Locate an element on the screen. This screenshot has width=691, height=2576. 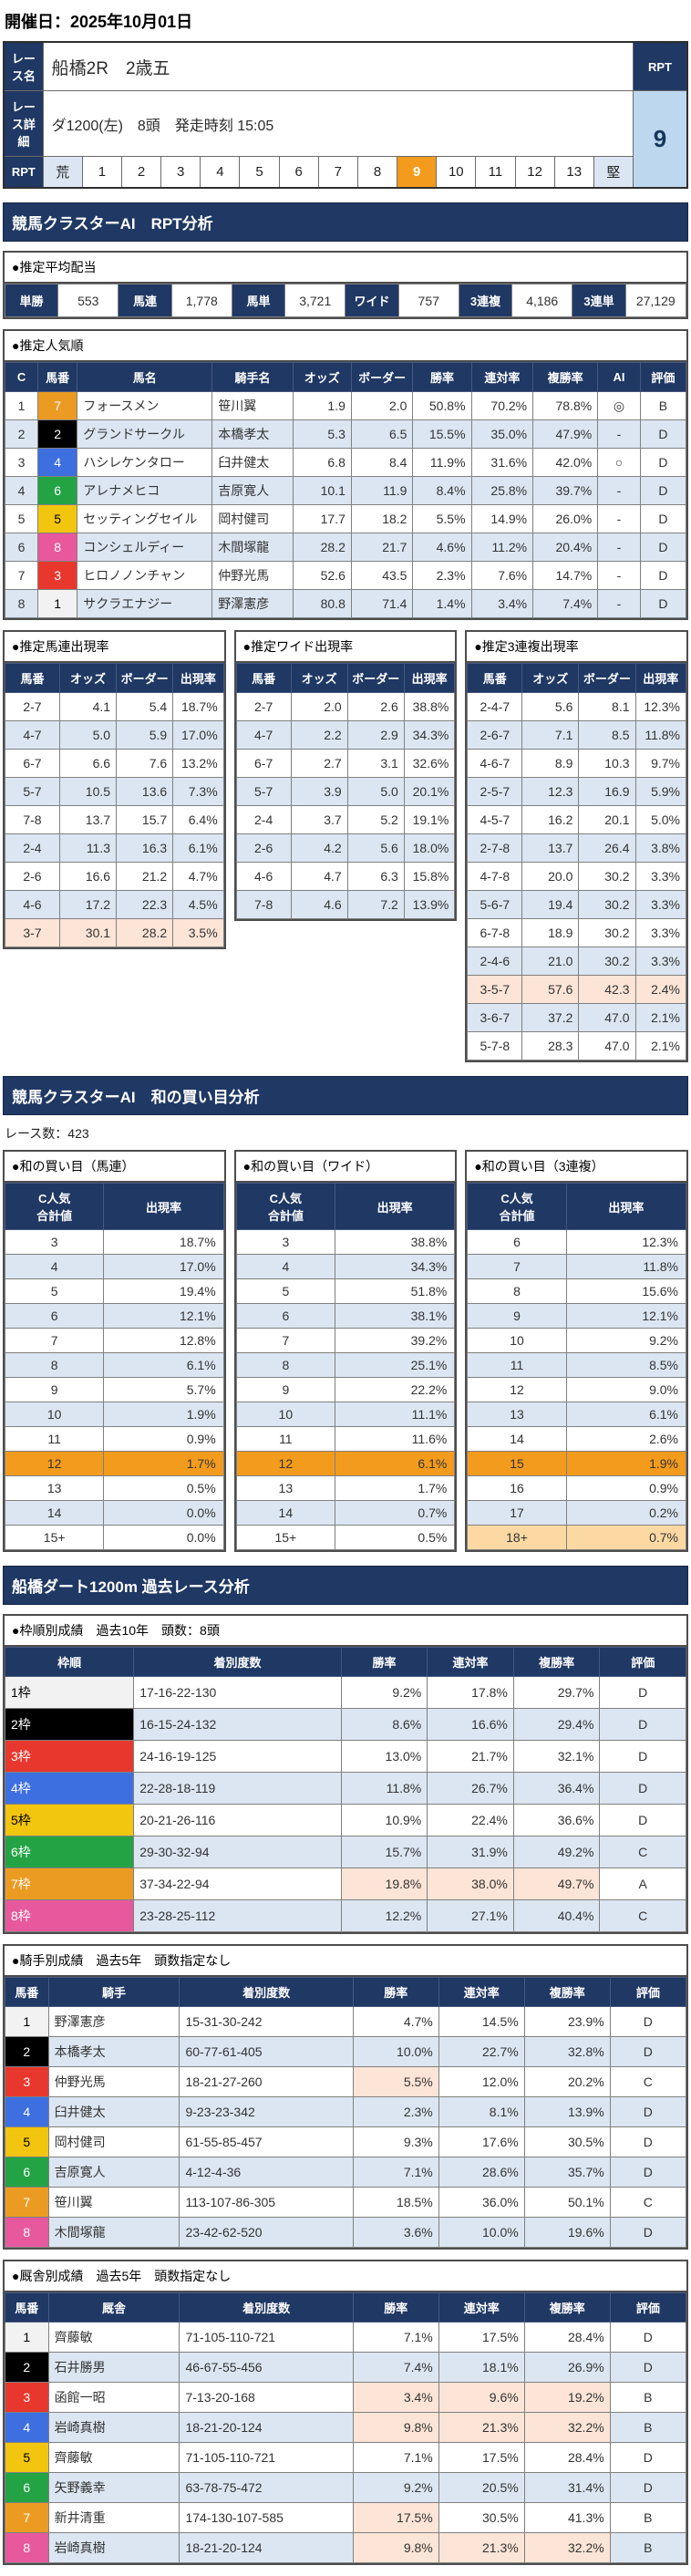
table-cell: D is located at coordinates (663, 434).